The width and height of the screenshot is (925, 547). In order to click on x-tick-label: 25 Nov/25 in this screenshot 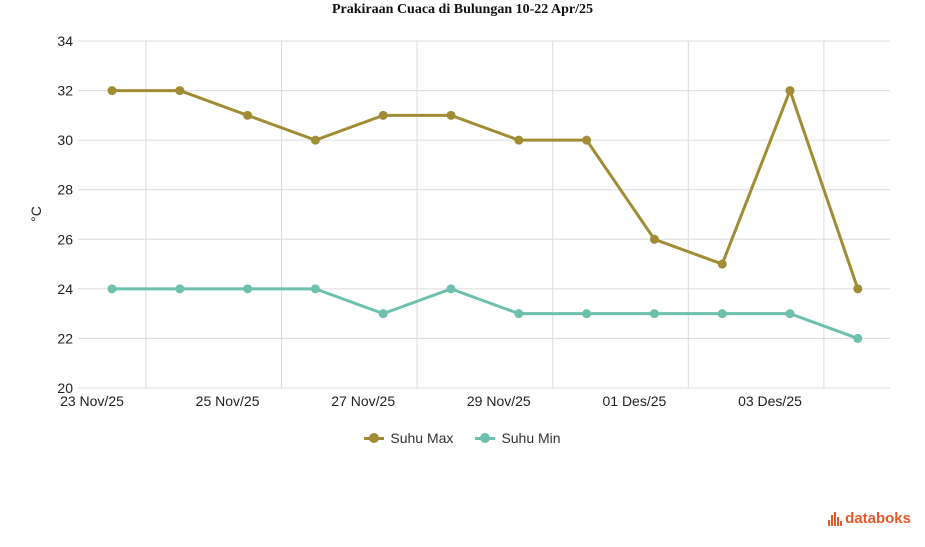, I will do `click(228, 401)`.